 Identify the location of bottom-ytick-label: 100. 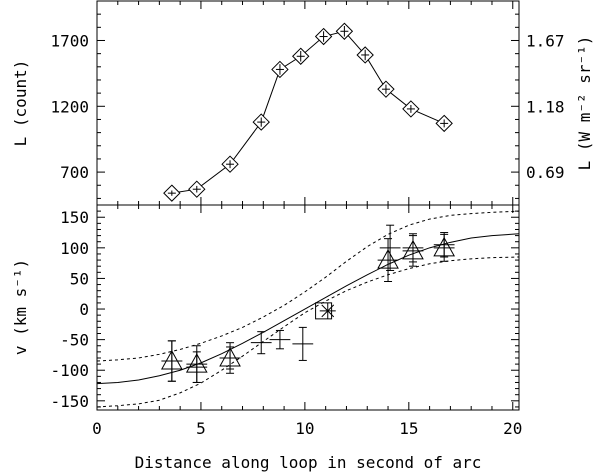
(74, 248).